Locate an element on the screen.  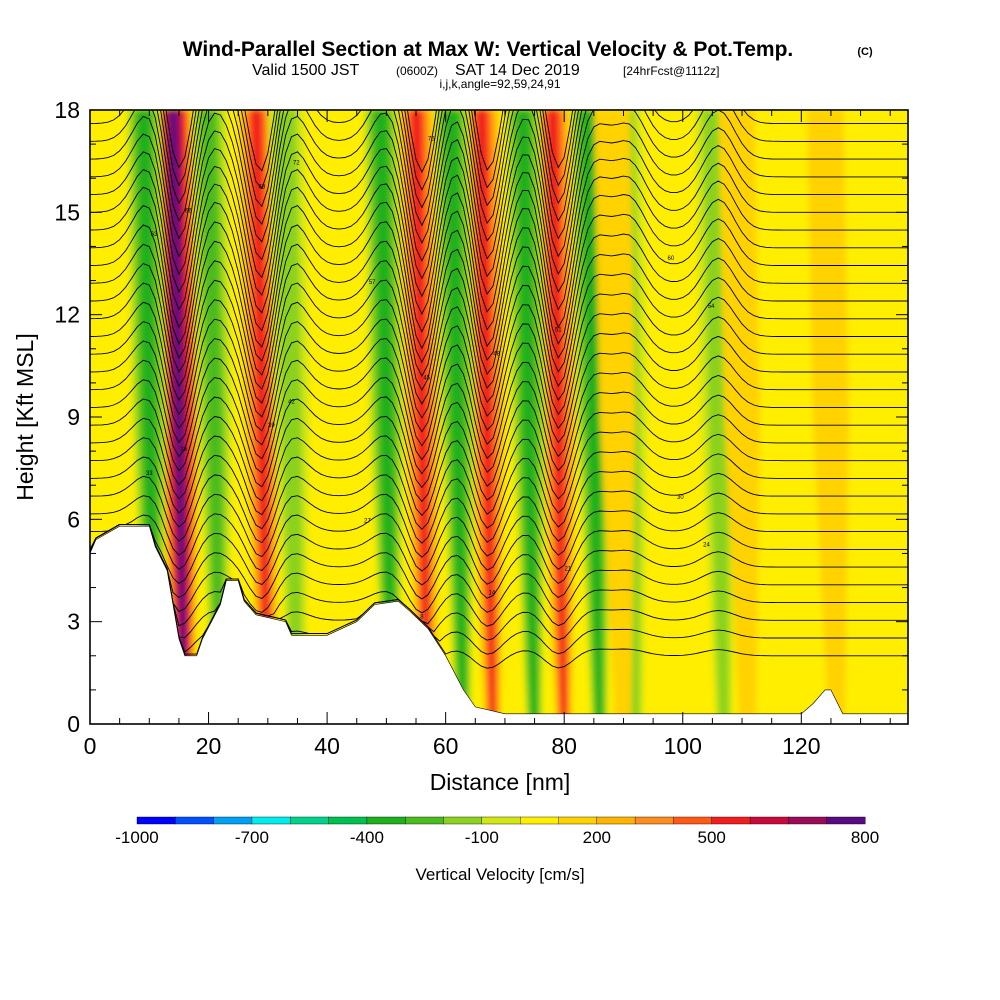
colorbar-tick-label: 800 is located at coordinates (865, 837).